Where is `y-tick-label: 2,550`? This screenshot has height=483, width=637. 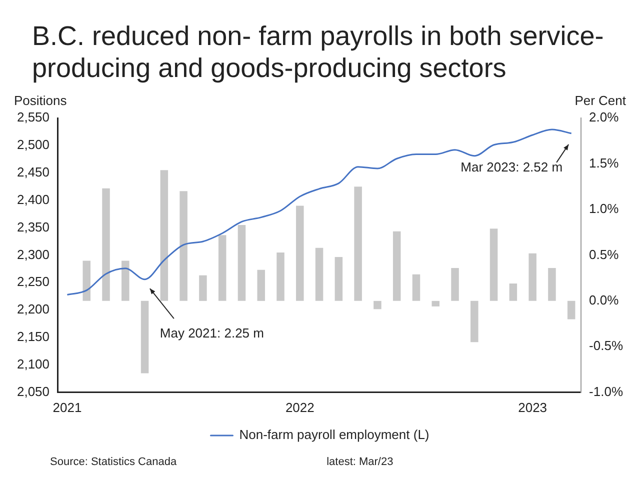 y-tick-label: 2,550 is located at coordinates (33, 117).